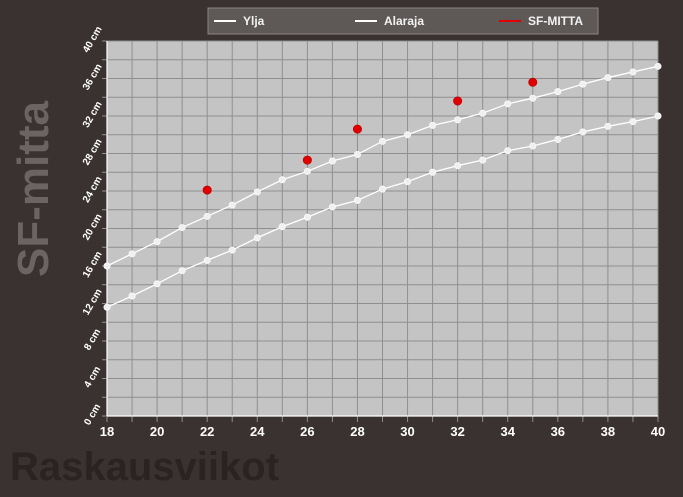  Describe the element at coordinates (93, 265) in the screenshot. I see `y-tick-label: 16 cm` at that location.